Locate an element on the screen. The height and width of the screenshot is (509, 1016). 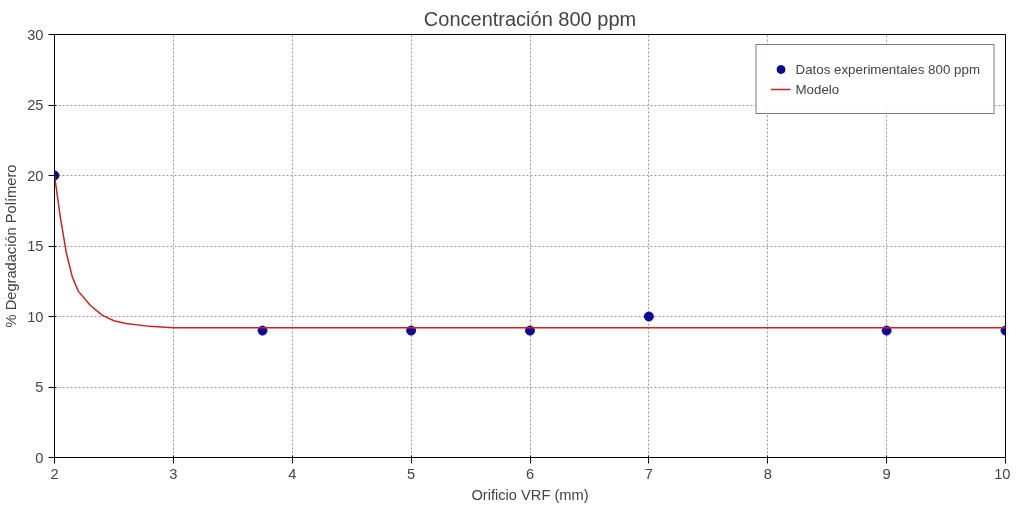
legend-label: Datos experimentales 800 ppm is located at coordinates (887, 69).